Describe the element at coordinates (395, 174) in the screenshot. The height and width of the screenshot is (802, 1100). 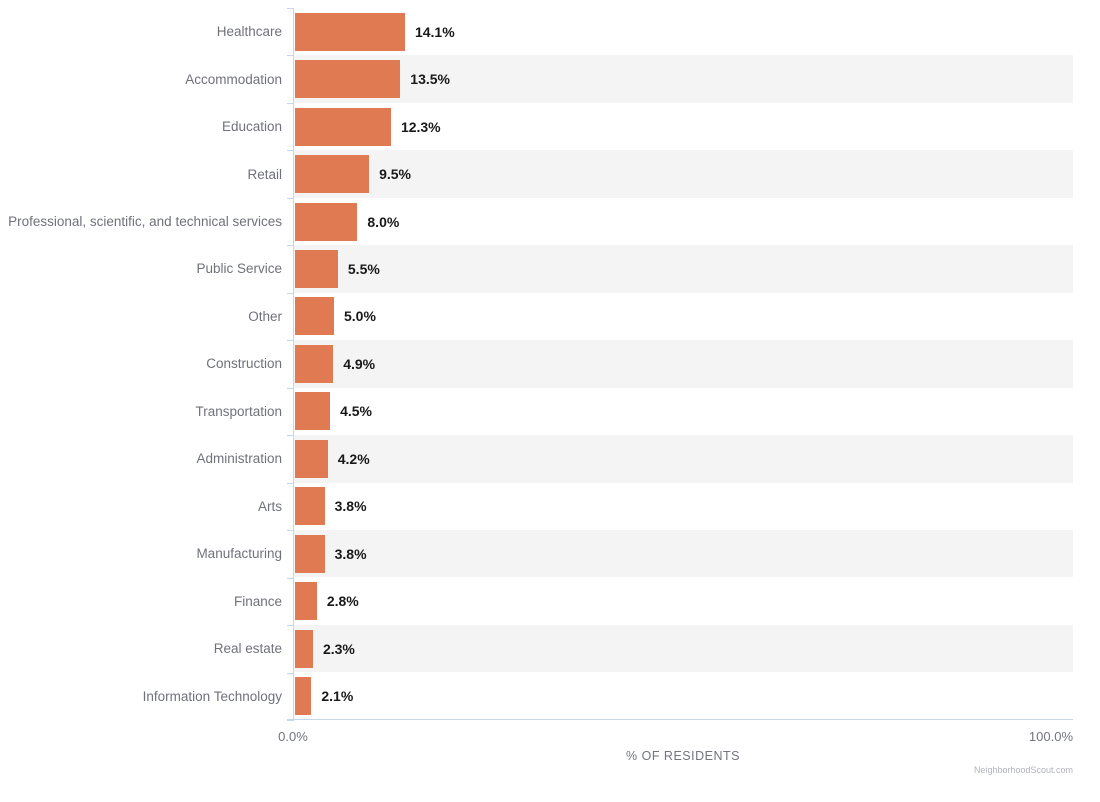
I see `value-label: 9.5%` at that location.